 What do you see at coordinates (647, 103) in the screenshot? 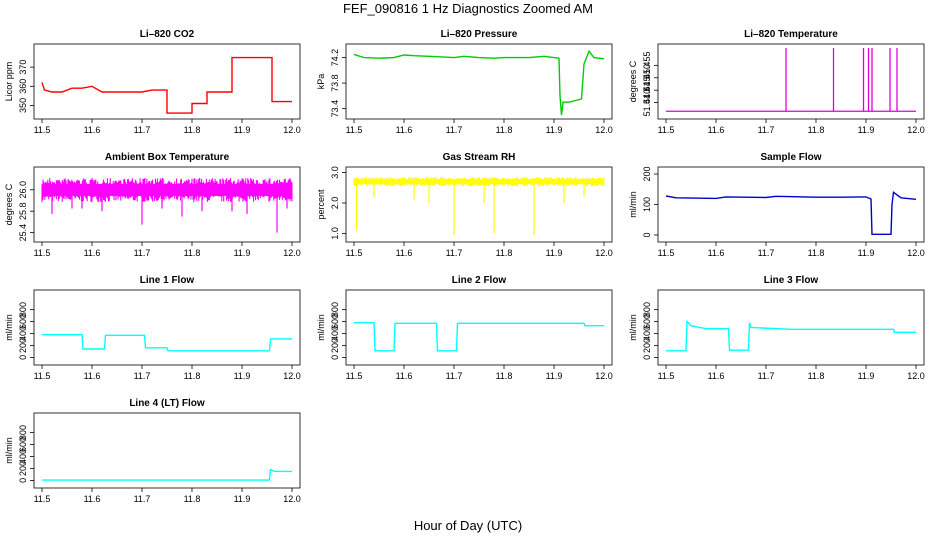
I see `y-tick-label: 51.440` at bounding box center [647, 103].